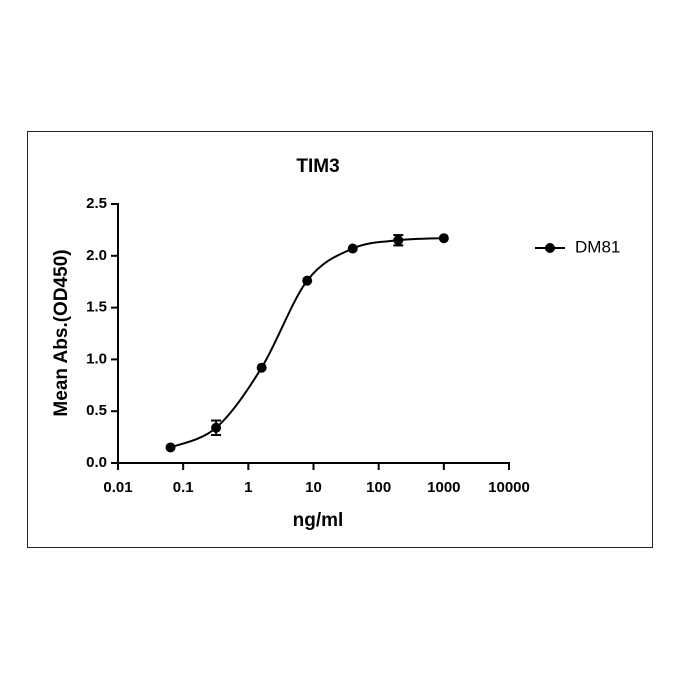 The image size is (680, 685). What do you see at coordinates (183, 487) in the screenshot?
I see `x-tick-label: 0.1` at bounding box center [183, 487].